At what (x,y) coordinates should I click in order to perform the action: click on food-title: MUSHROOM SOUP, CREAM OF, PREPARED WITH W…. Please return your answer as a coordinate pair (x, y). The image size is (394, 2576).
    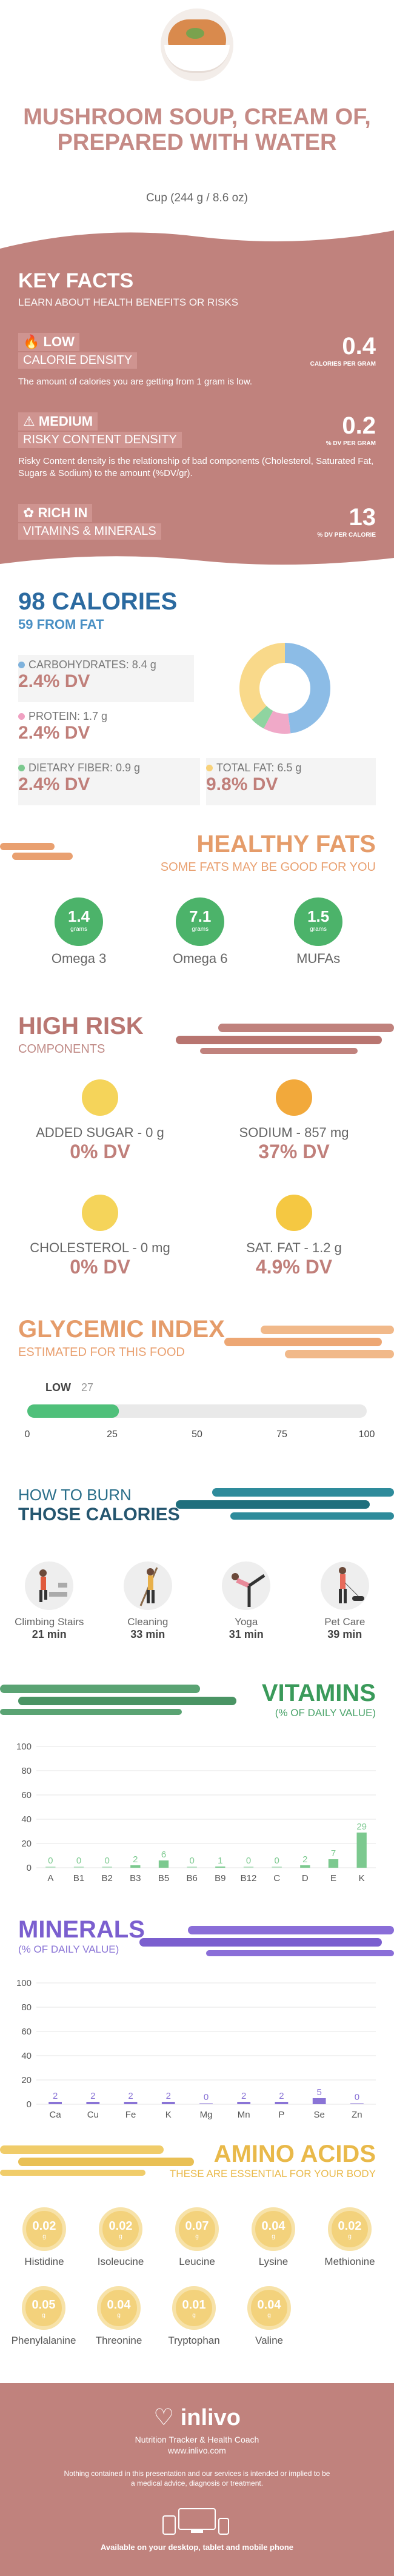
    Looking at the image, I should click on (197, 129).